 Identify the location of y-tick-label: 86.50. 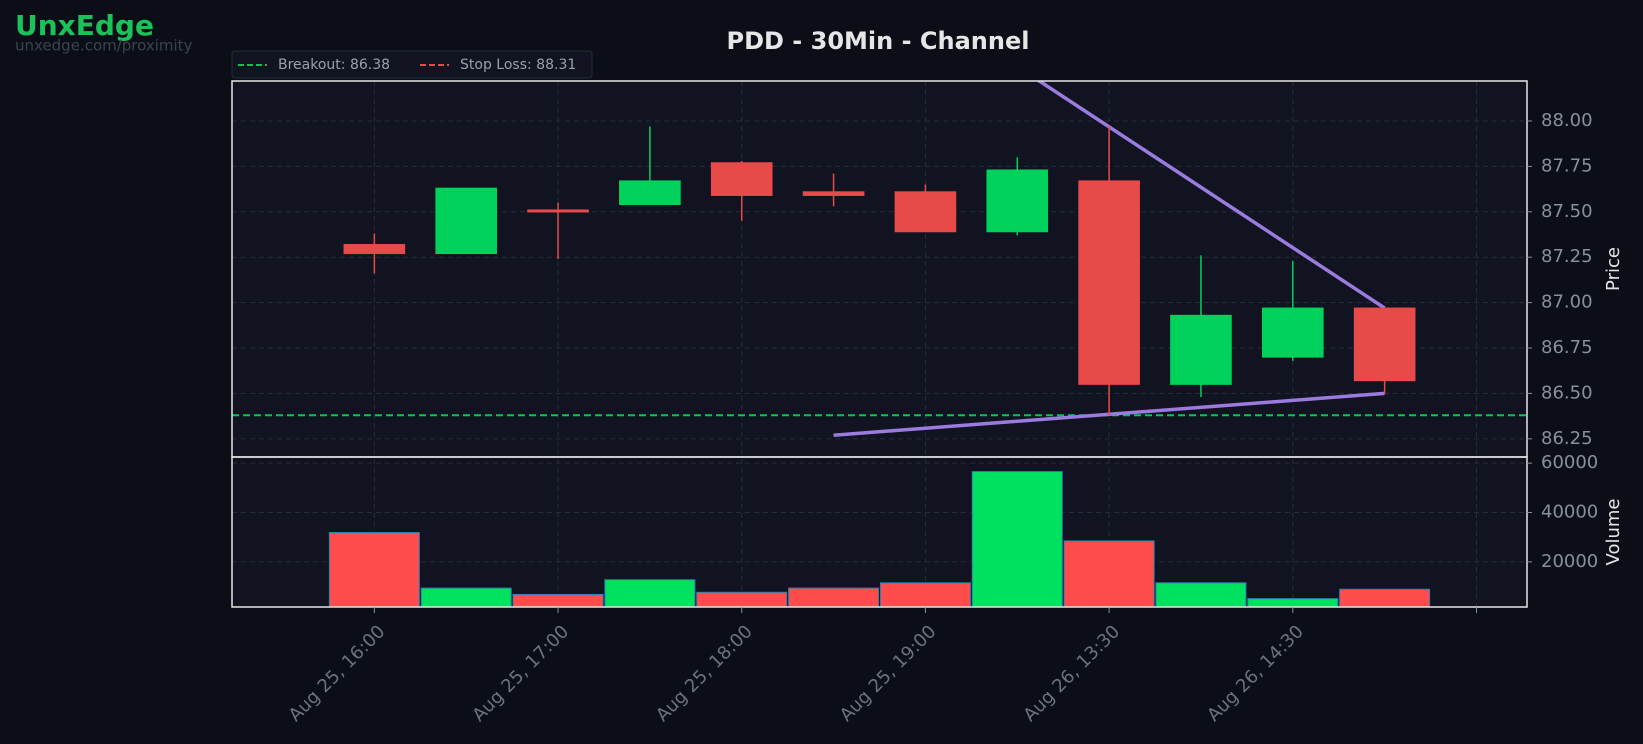
(1567, 392).